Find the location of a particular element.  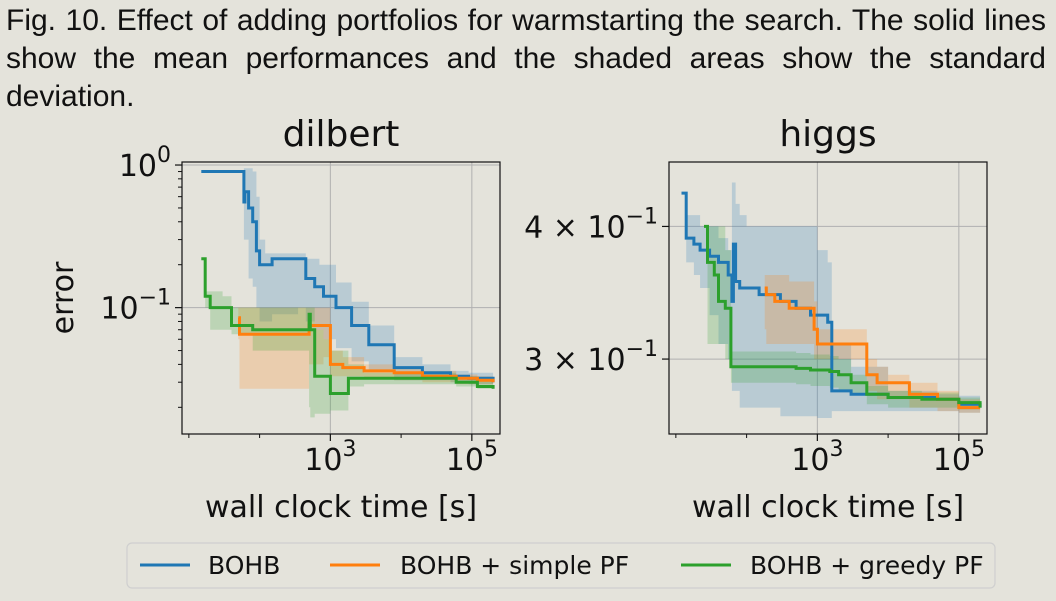

chart-title: dilbert is located at coordinates (341, 134).